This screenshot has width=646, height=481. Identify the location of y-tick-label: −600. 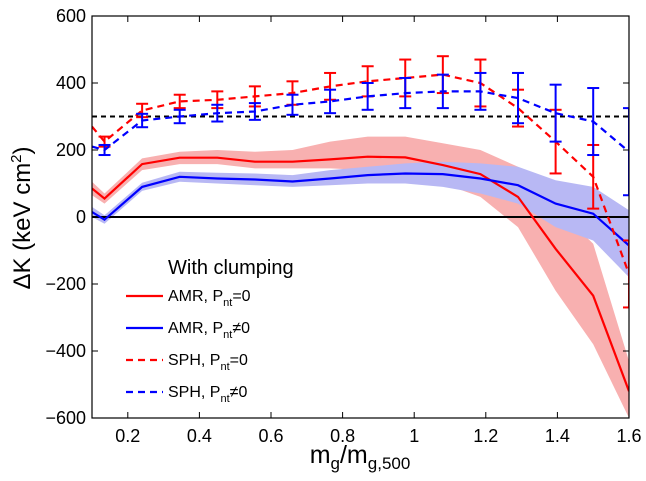
(65, 418).